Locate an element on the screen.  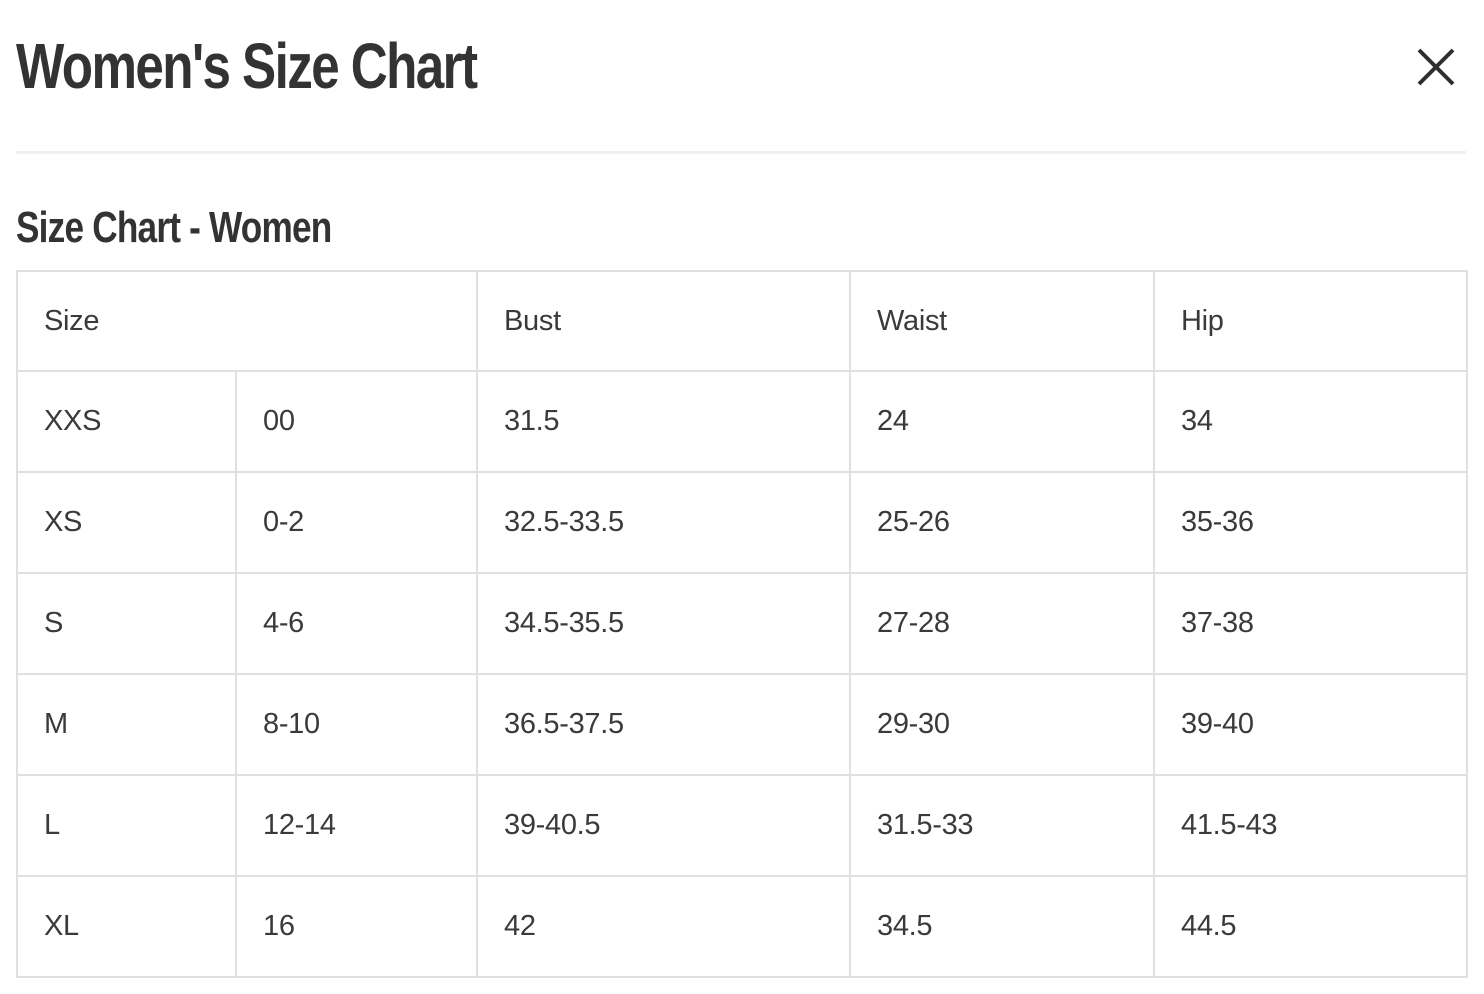
cell-bust: 34.5-35.5 is located at coordinates (663, 623).